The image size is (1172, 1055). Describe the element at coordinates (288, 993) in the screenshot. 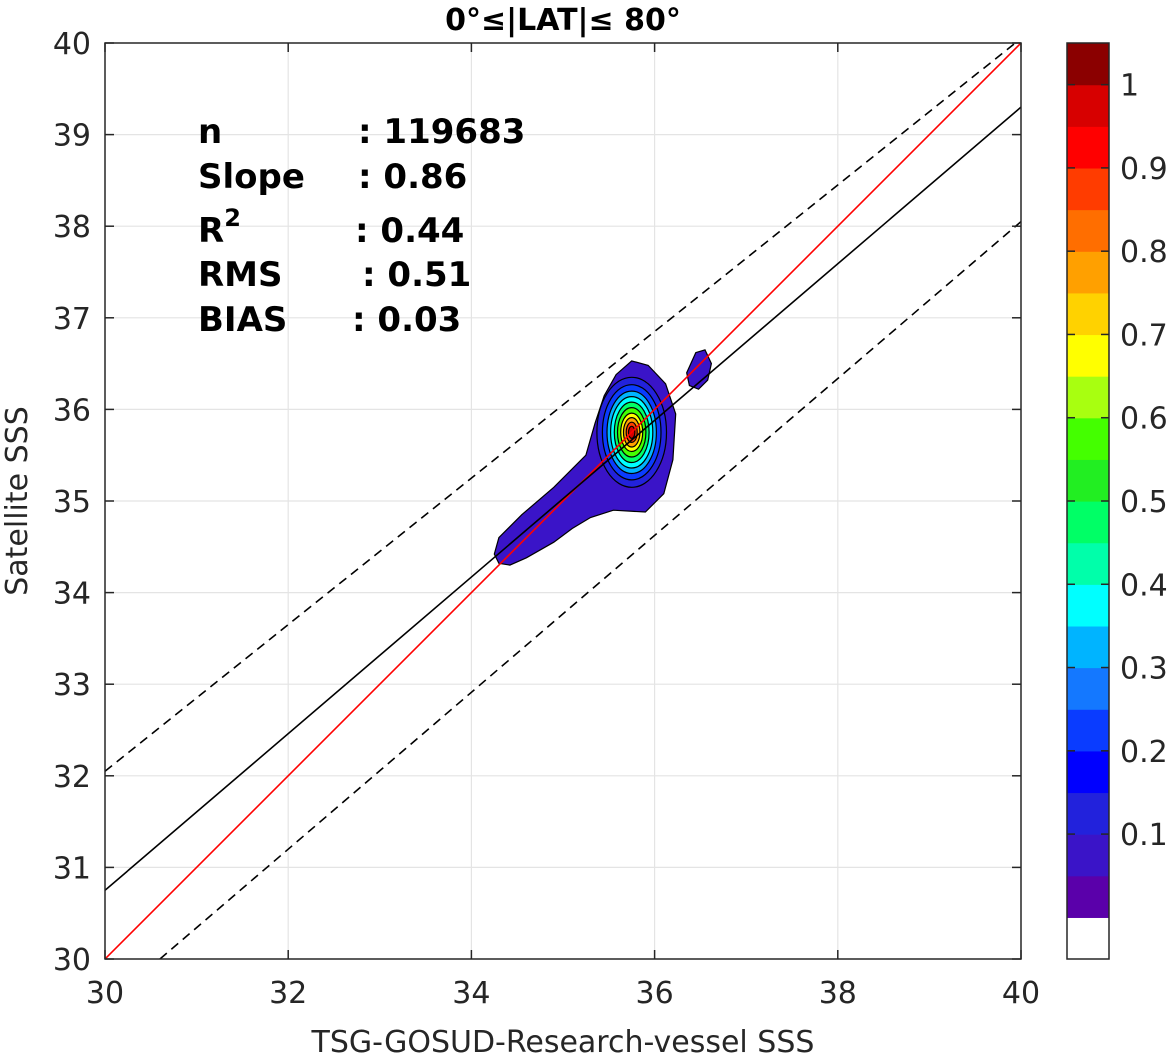

I see `x-tick-label: 32` at that location.